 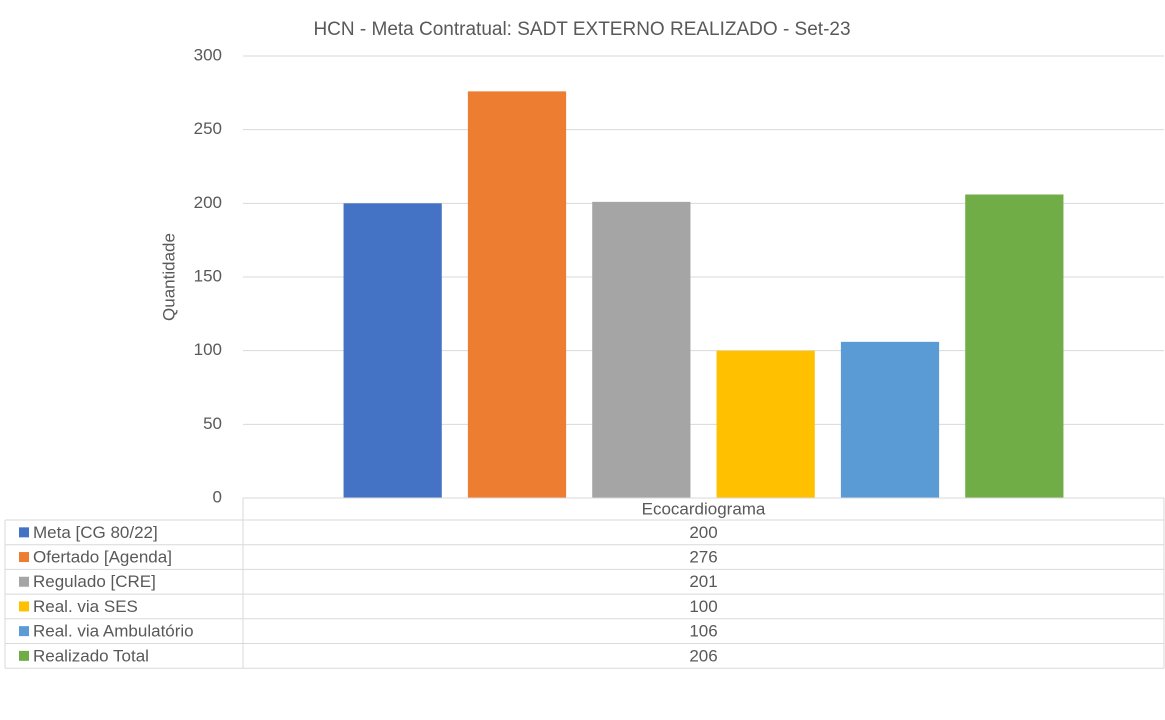 What do you see at coordinates (703, 557) in the screenshot?
I see `table-value: 276` at bounding box center [703, 557].